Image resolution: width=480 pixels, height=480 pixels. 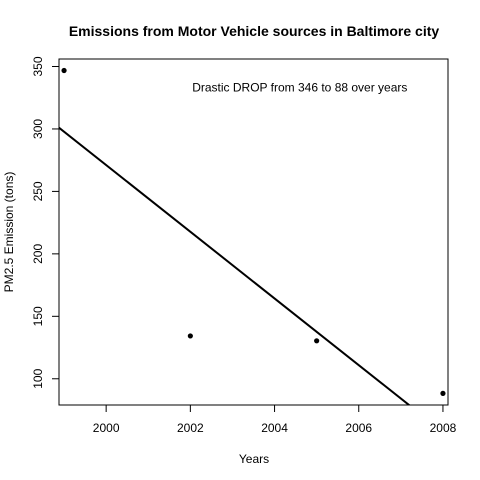 I want to click on y-axis-label: PM2.5 Emission (tons), so click(x=9, y=232).